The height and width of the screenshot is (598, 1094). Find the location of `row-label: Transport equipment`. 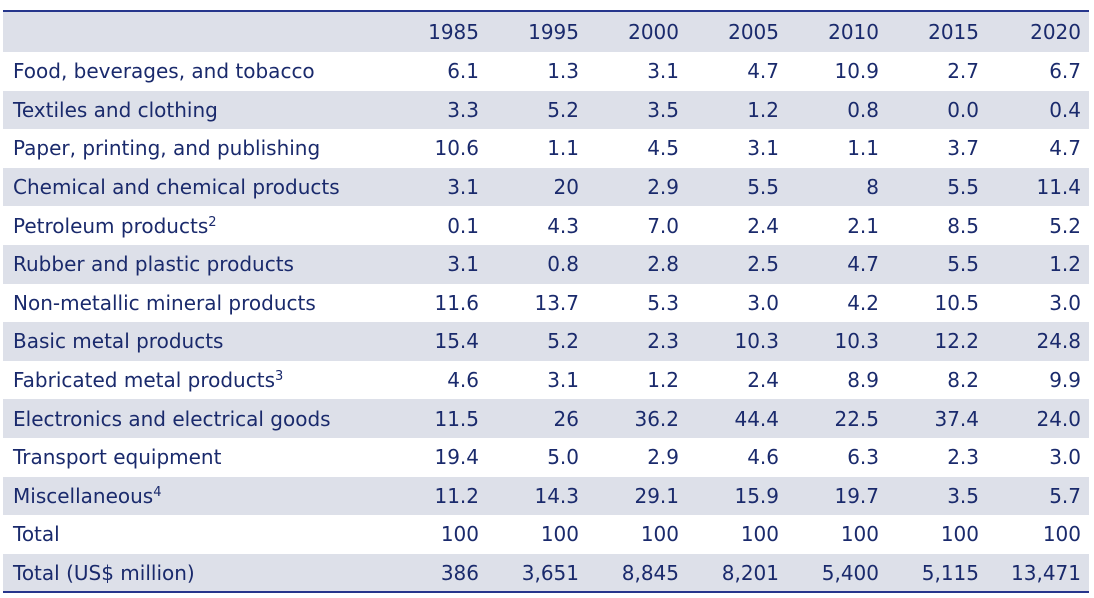

row-label: Transport equipment is located at coordinates (117, 457).